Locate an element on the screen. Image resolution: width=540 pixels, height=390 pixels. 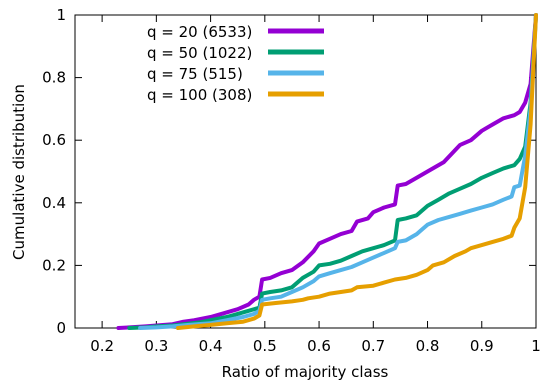
y-tick-label: 0 is located at coordinates (61, 328).